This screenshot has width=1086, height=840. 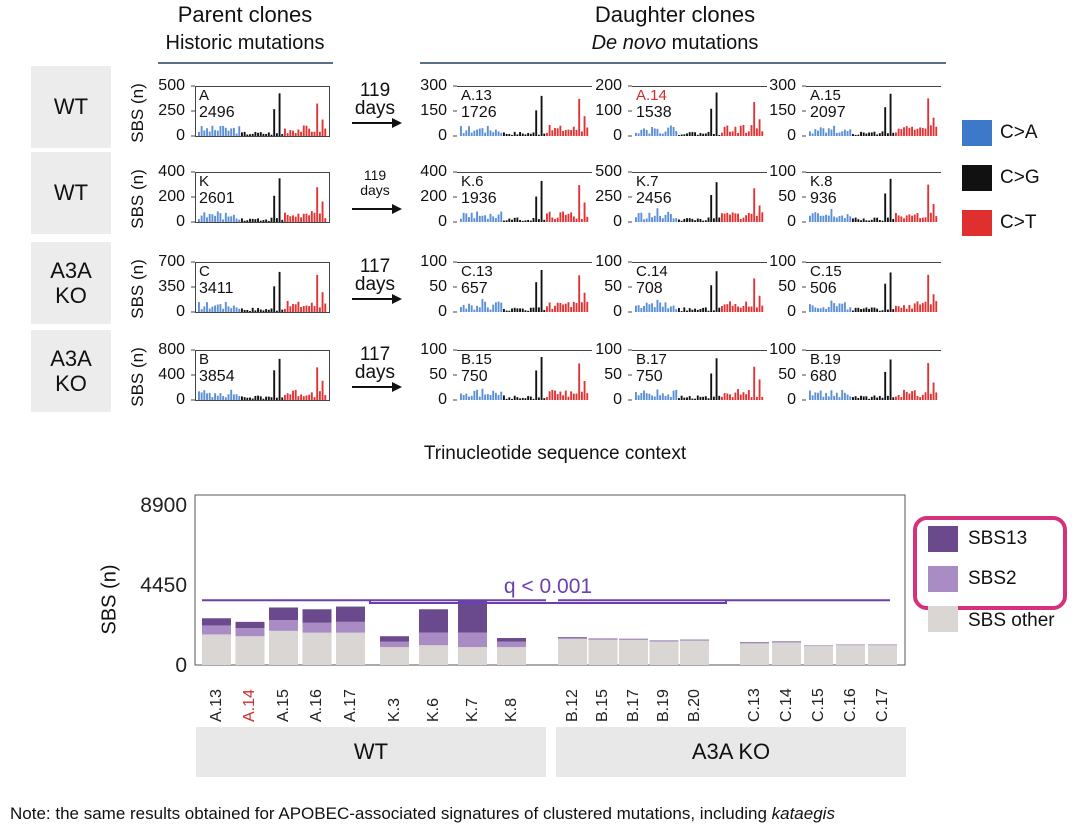 I want to click on row-1-daughter-1-ytick-2: 0, so click(x=617, y=221).